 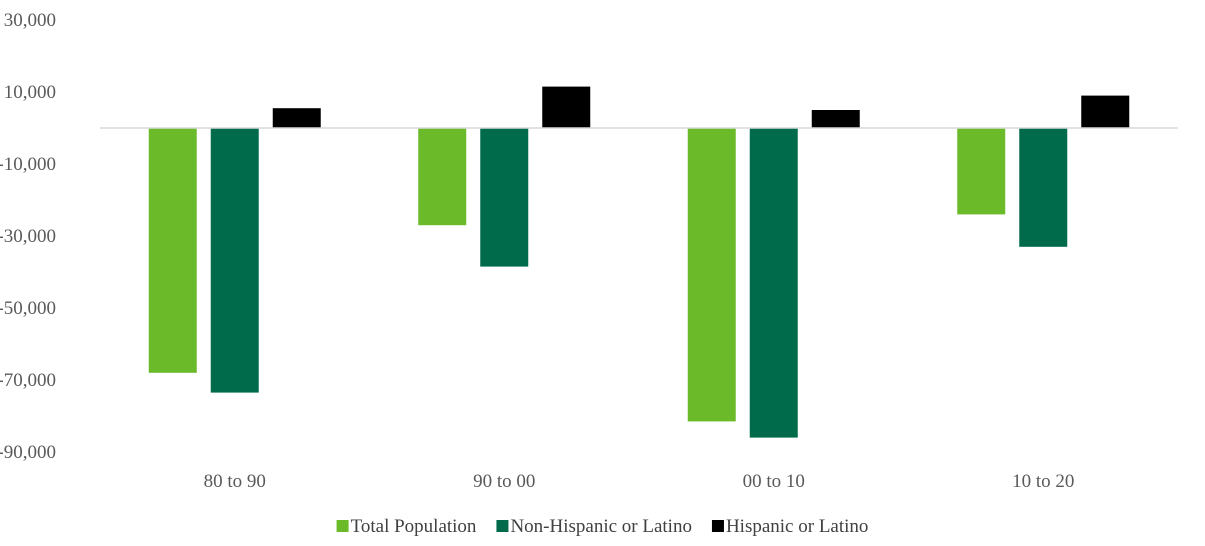 I want to click on legend-item: Hispanic or Latino, so click(x=789, y=526).